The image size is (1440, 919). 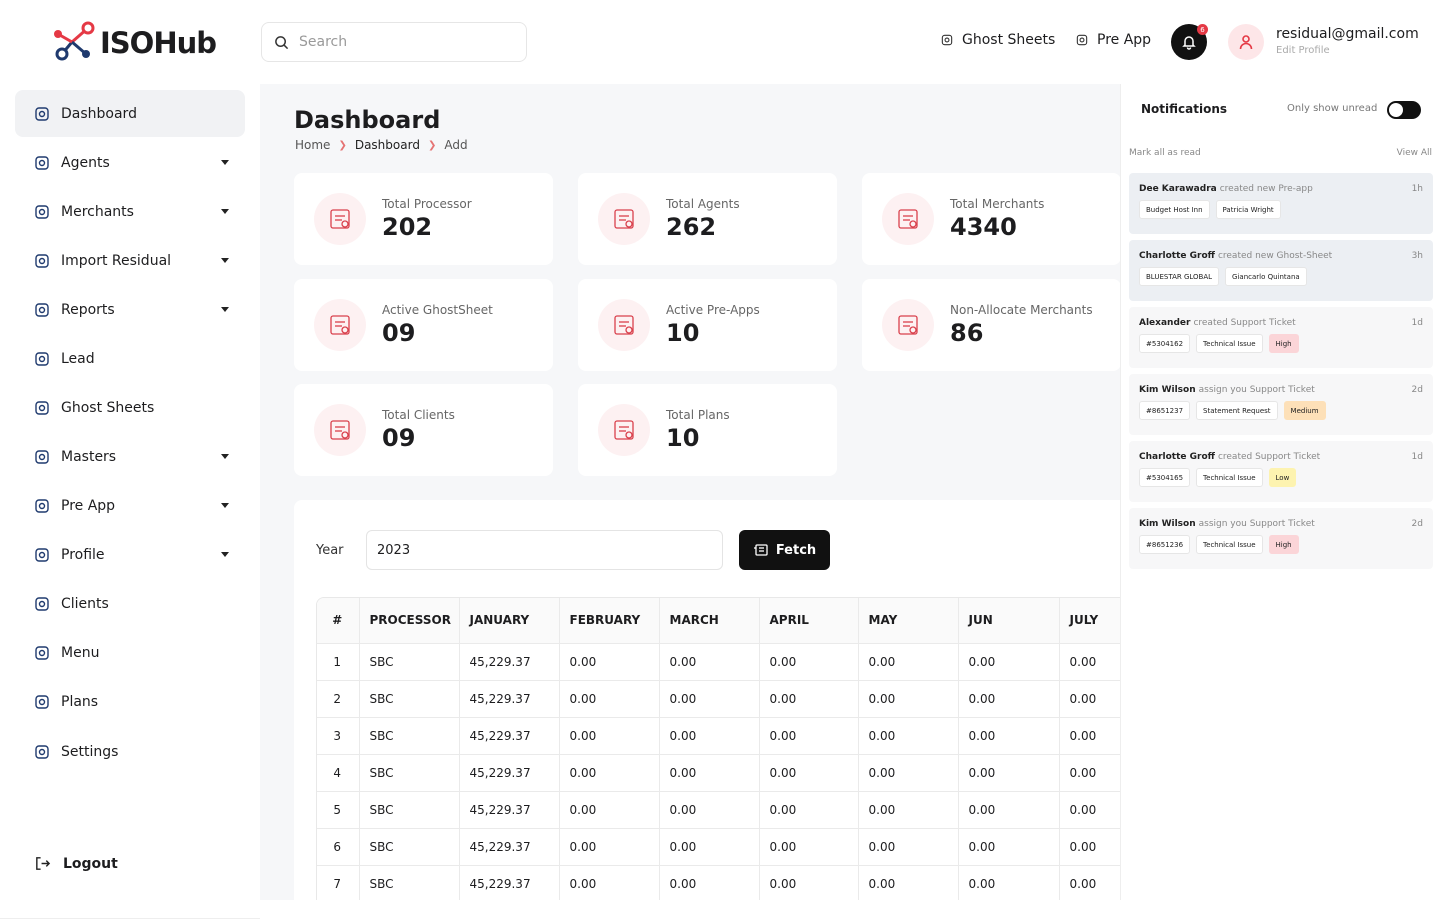 I want to click on notification-tag: #8651237, so click(x=1165, y=410).